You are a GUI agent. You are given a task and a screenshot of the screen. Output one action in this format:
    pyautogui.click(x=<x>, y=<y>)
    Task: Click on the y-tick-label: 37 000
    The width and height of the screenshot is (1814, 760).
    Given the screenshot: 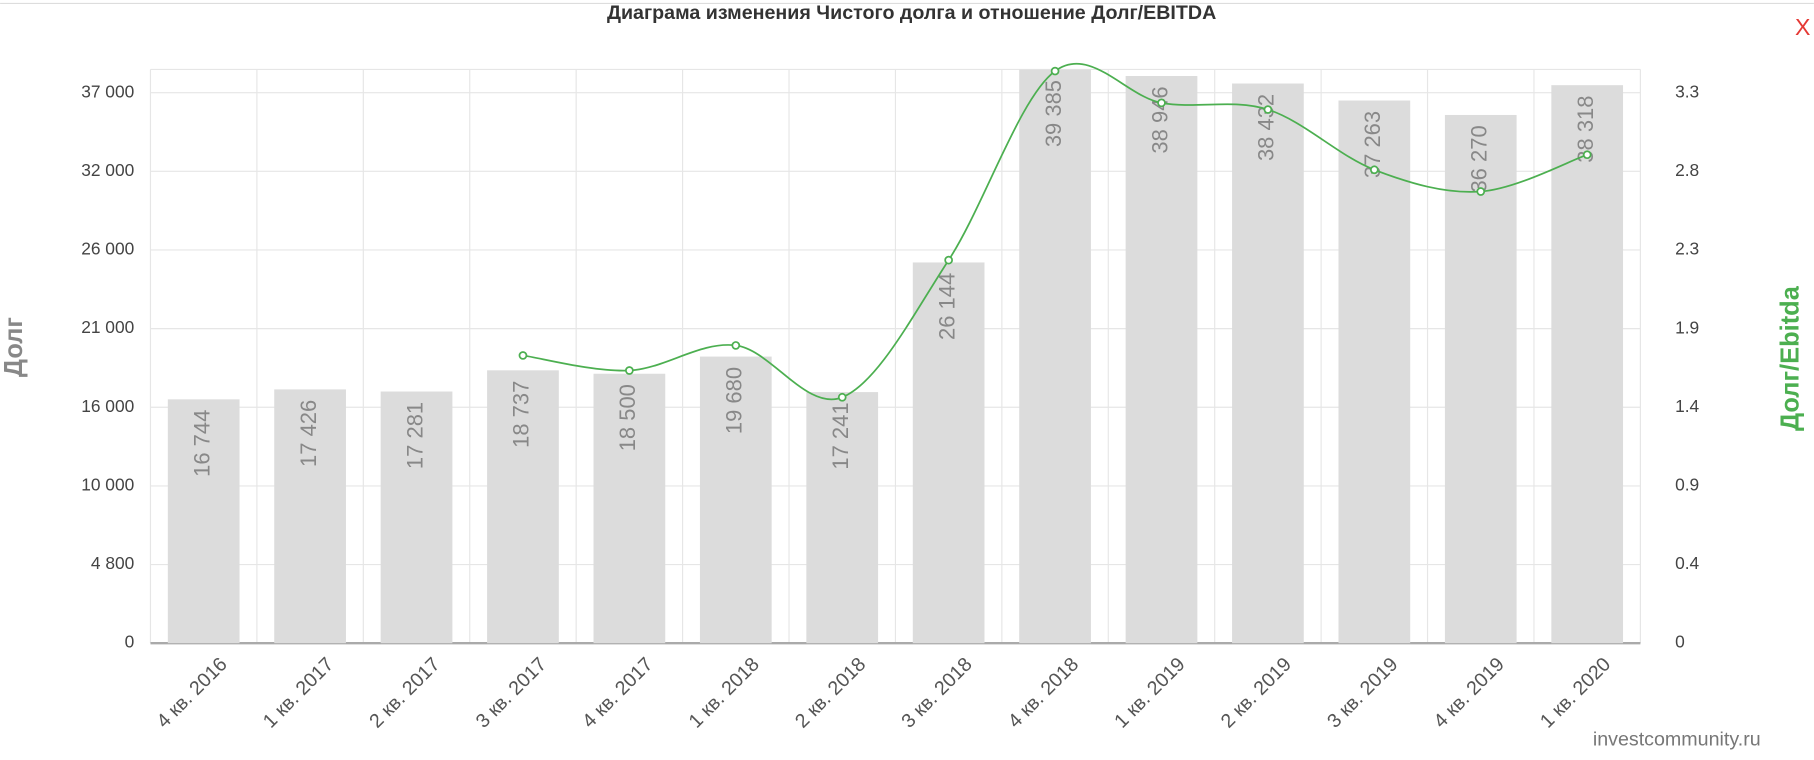 What is the action you would take?
    pyautogui.click(x=107, y=91)
    